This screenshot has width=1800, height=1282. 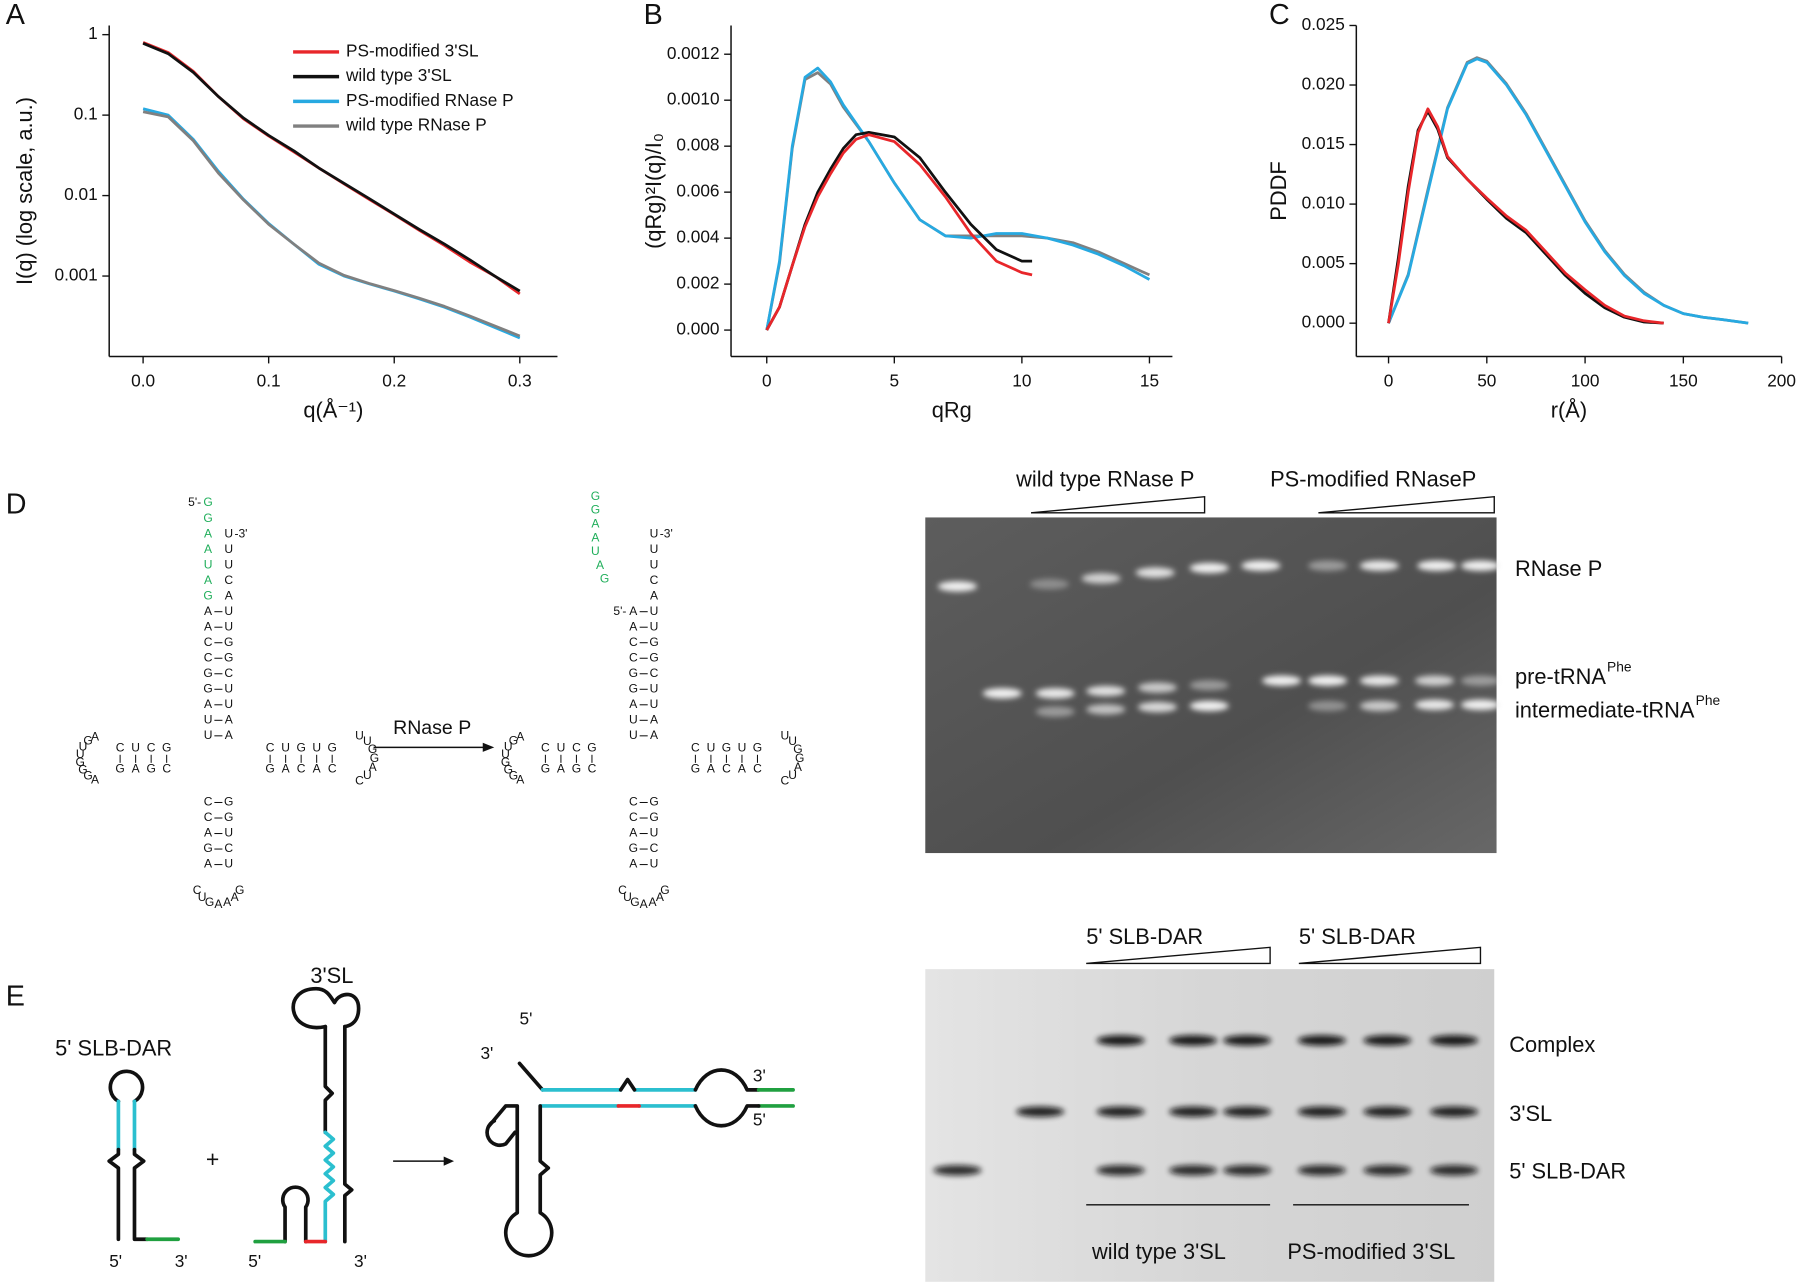 What do you see at coordinates (697, 145) in the screenshot?
I see `y-tick-label: 0.008` at bounding box center [697, 145].